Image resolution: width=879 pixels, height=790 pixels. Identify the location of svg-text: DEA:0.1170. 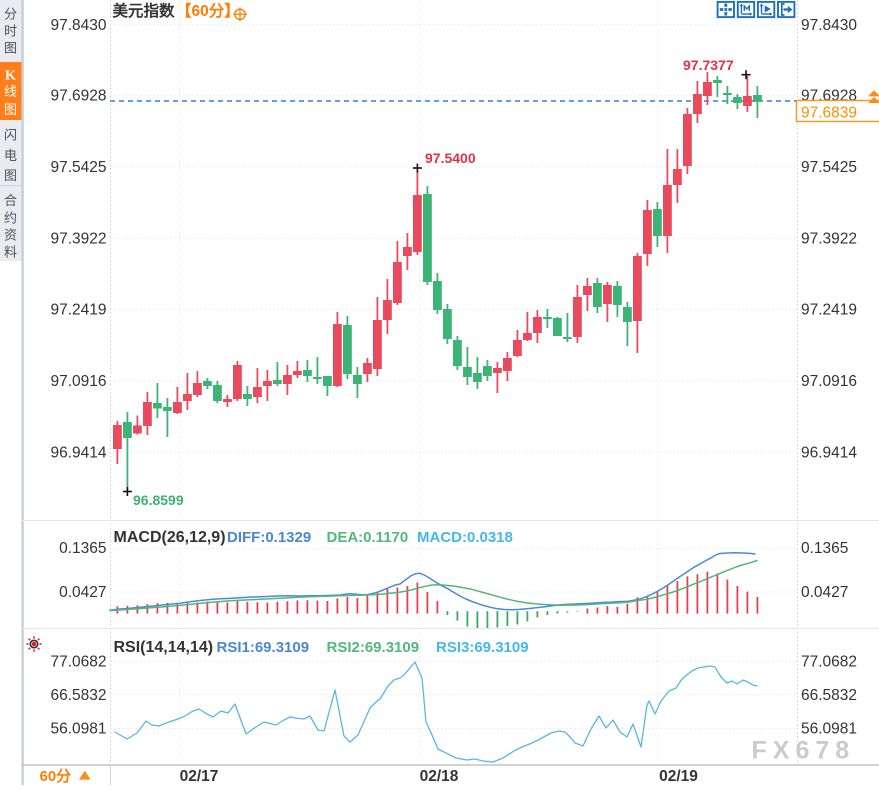
(368, 537).